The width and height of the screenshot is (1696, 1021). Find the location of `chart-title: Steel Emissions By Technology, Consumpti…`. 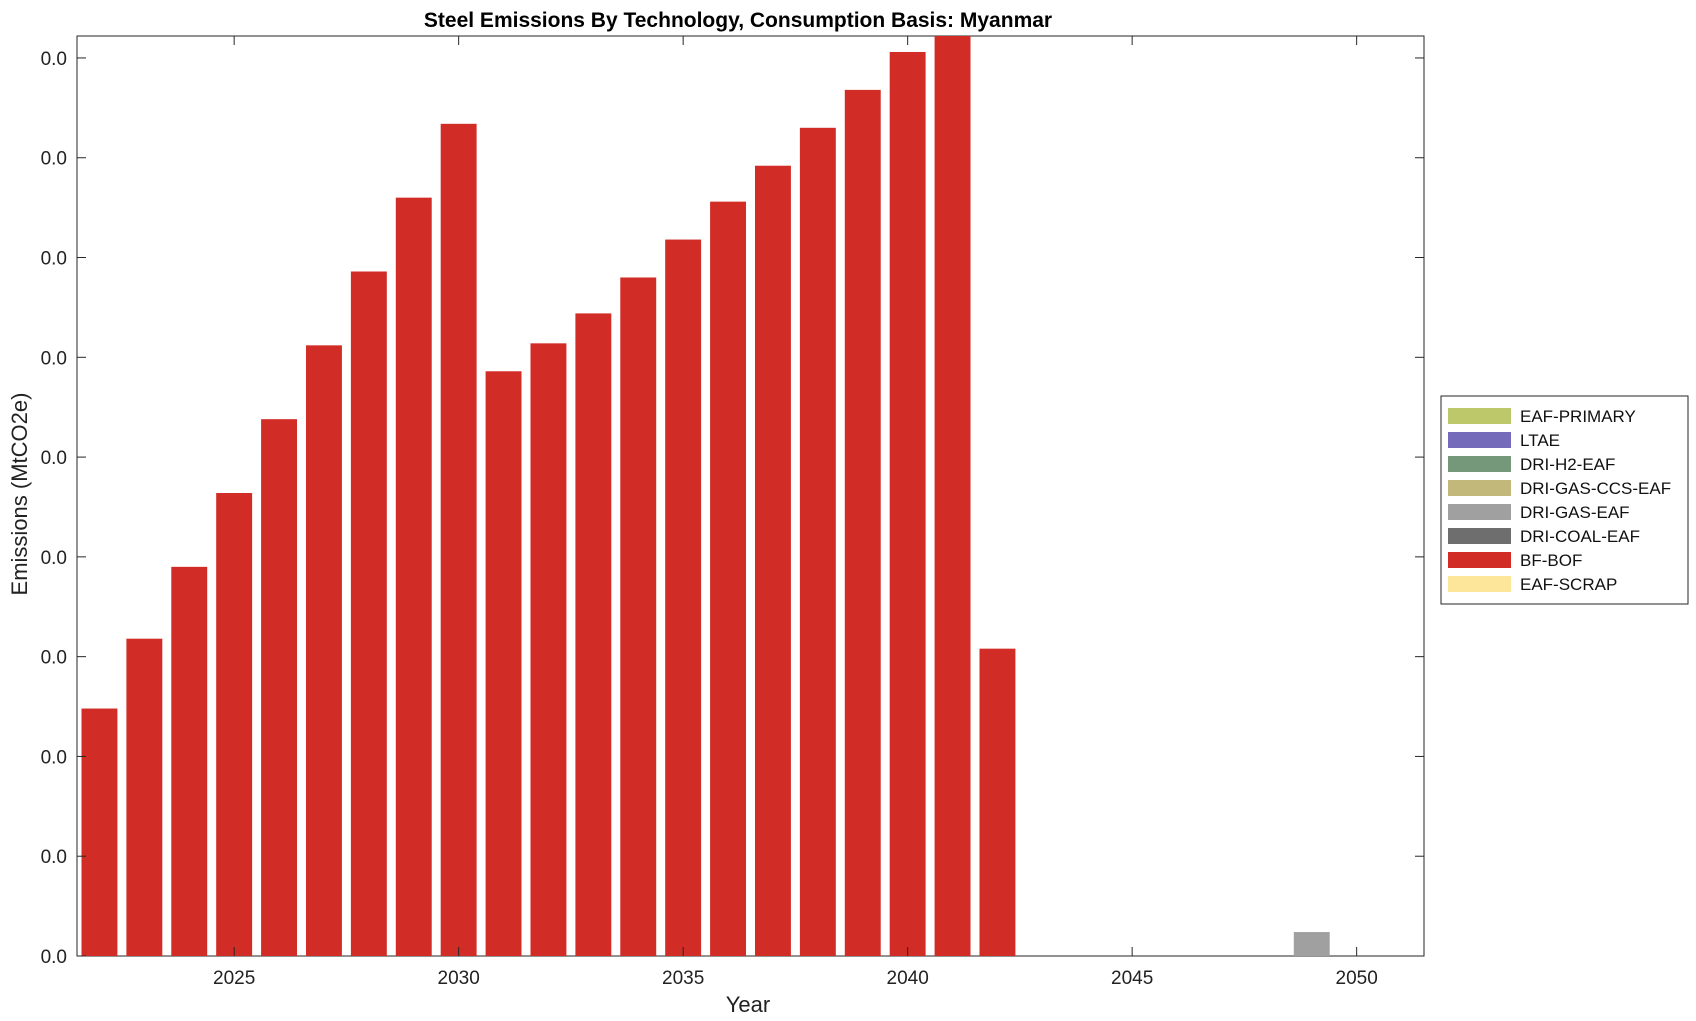

chart-title: Steel Emissions By Technology, Consumpti… is located at coordinates (738, 20).